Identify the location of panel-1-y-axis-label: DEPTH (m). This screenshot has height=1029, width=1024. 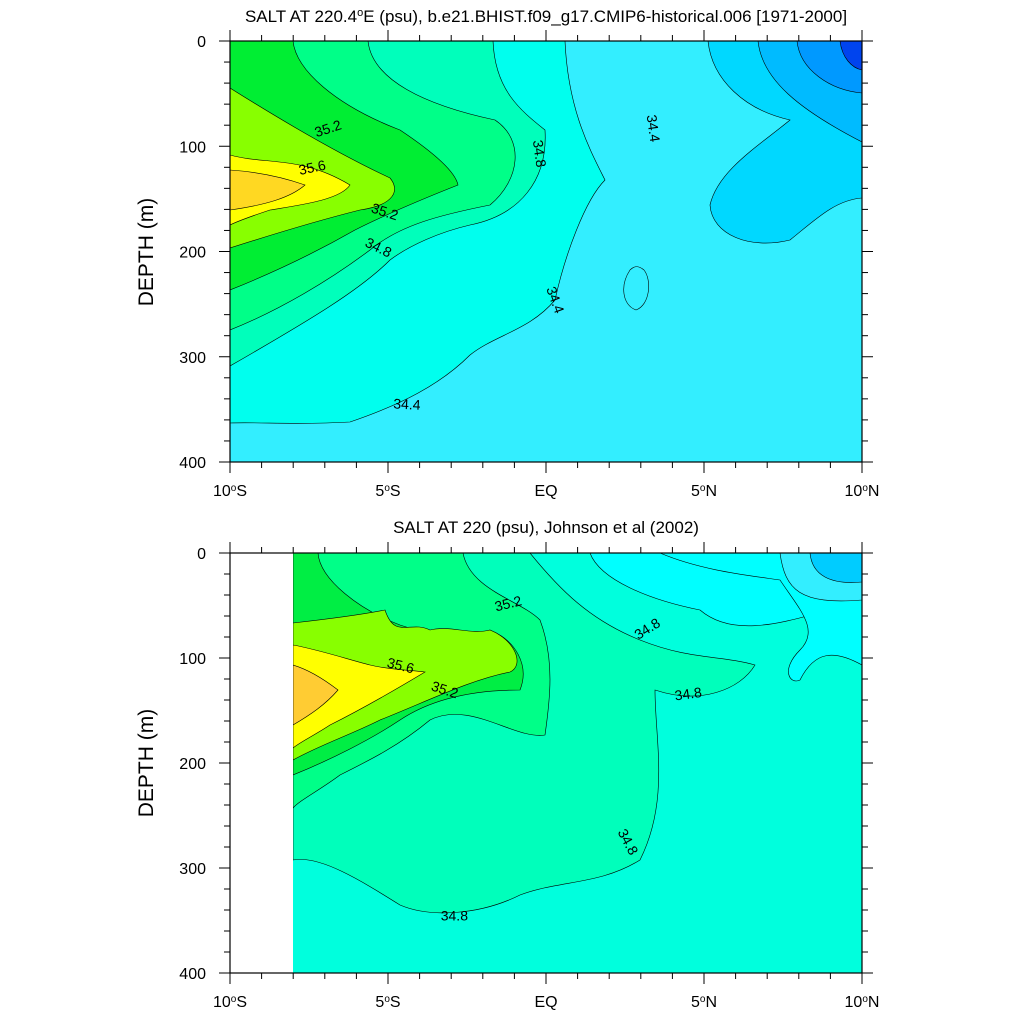
(146, 252).